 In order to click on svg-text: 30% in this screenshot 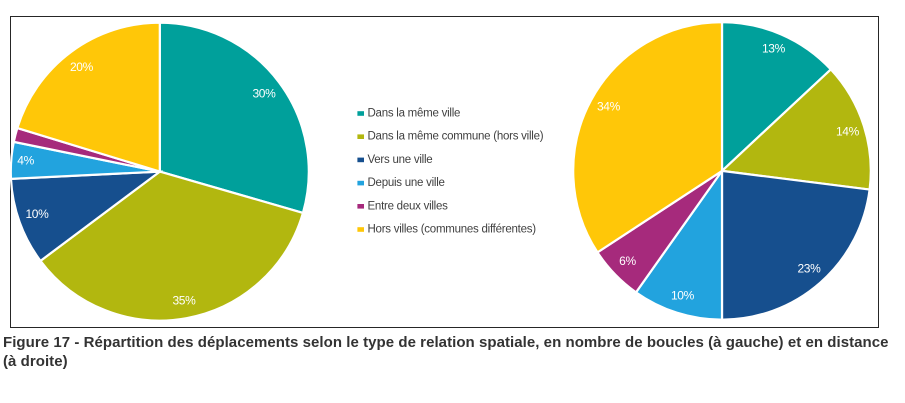, I will do `click(264, 94)`.